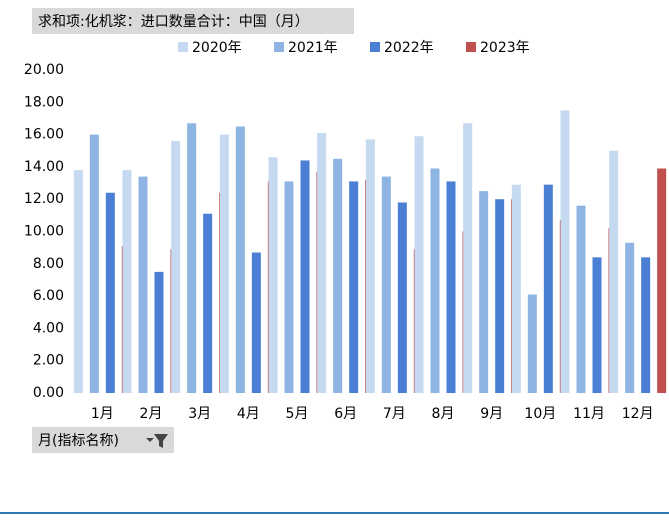 This screenshot has width=669, height=523. Describe the element at coordinates (48, 264) in the screenshot. I see `y-tick-label: 8.00` at that location.